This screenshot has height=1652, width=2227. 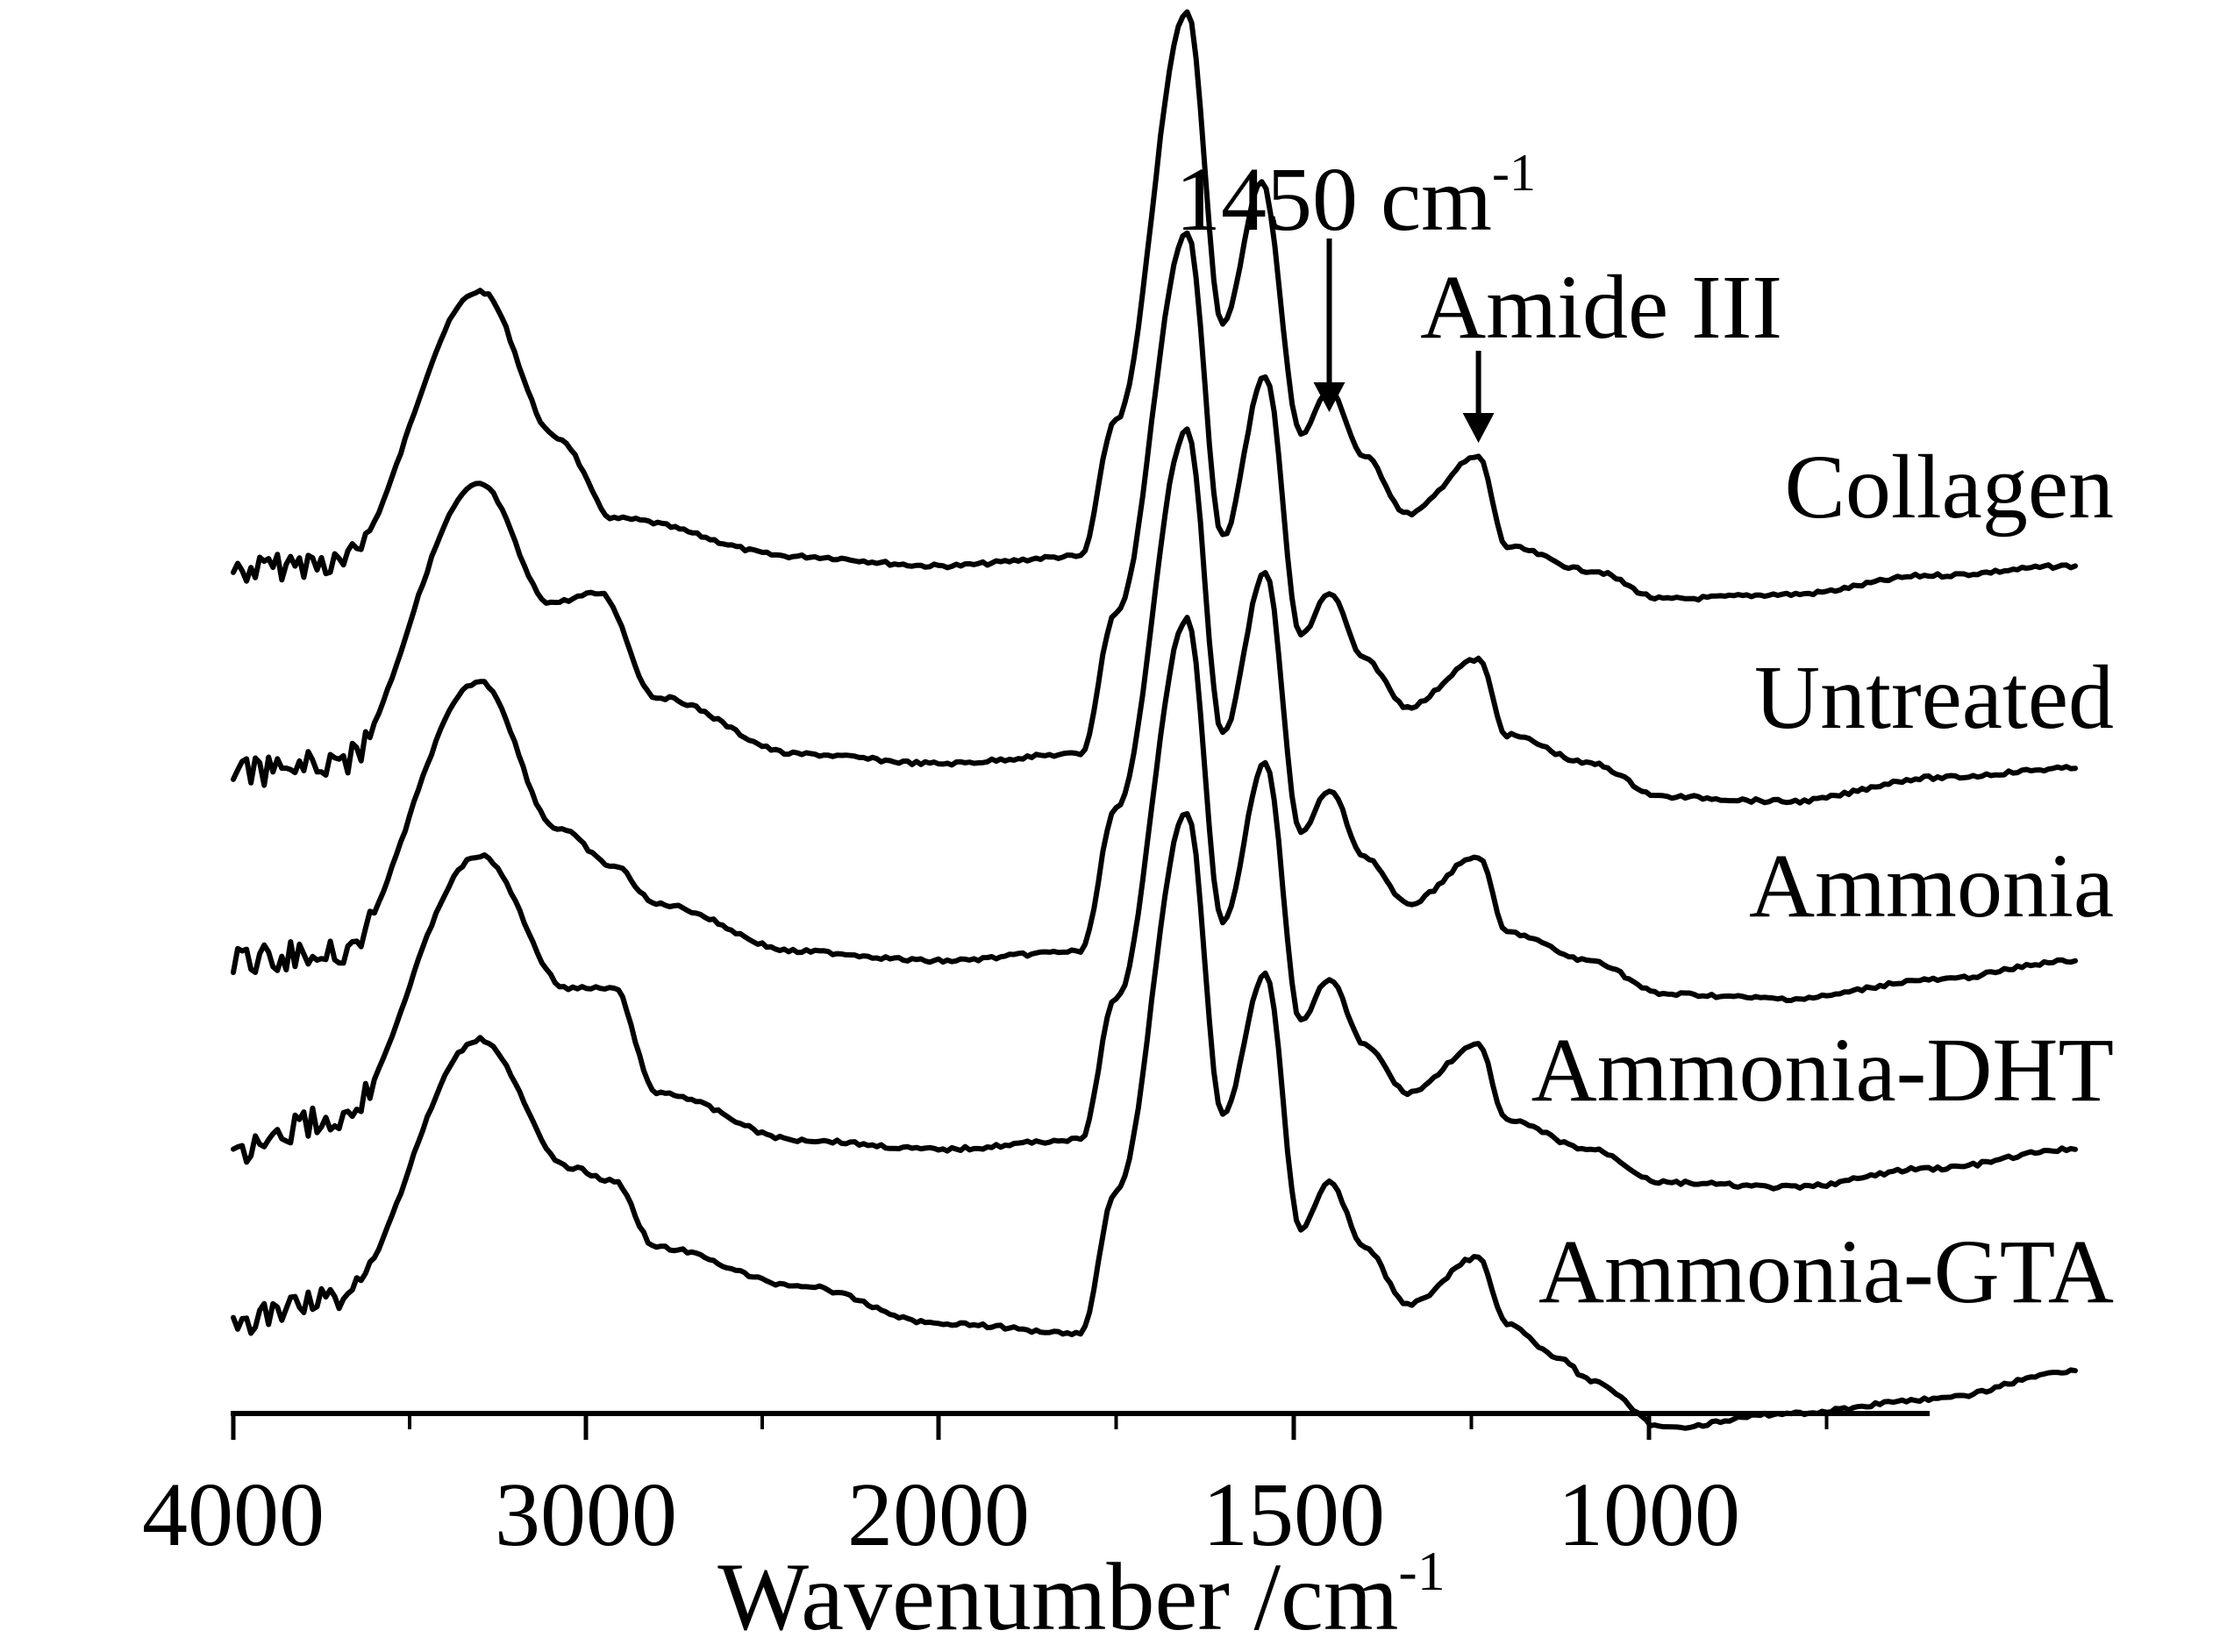 What do you see at coordinates (1826, 1271) in the screenshot?
I see `series-label-ammonia-gta: Ammonia-GTA` at bounding box center [1826, 1271].